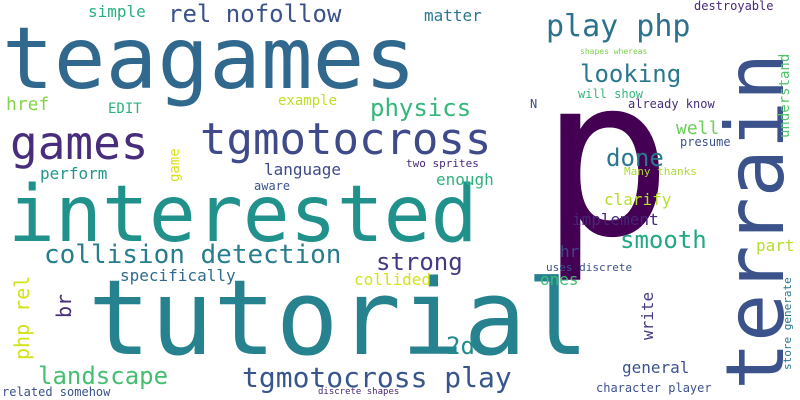 Image resolution: width=800 pixels, height=400 pixels. Describe the element at coordinates (775, 246) in the screenshot. I see `word: part` at that location.